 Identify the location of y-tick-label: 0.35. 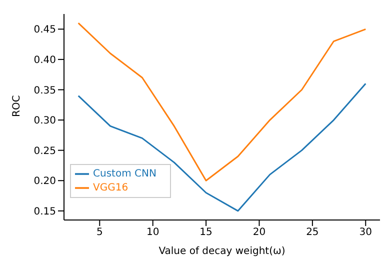
(45, 90).